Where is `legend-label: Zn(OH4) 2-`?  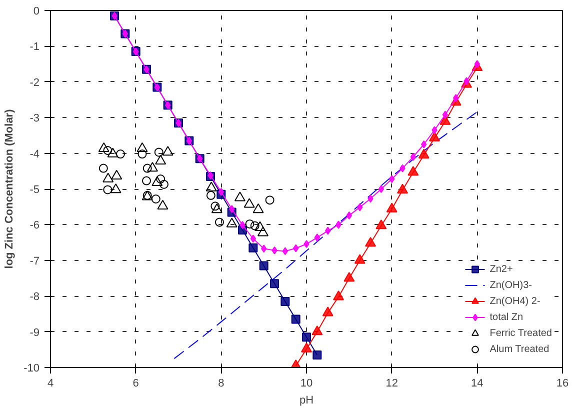 legend-label: Zn(OH4) 2- is located at coordinates (515, 301).